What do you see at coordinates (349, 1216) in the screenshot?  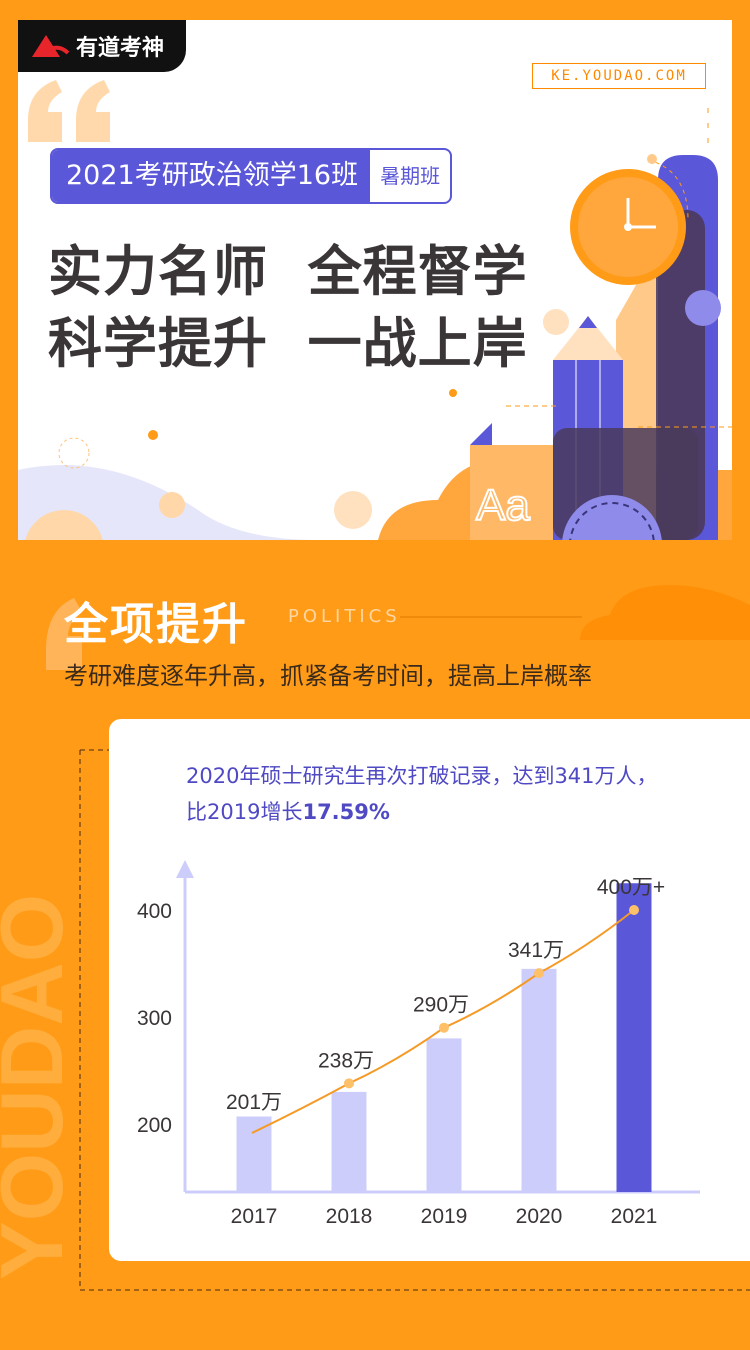 I see `x-tick-label: 2018` at bounding box center [349, 1216].